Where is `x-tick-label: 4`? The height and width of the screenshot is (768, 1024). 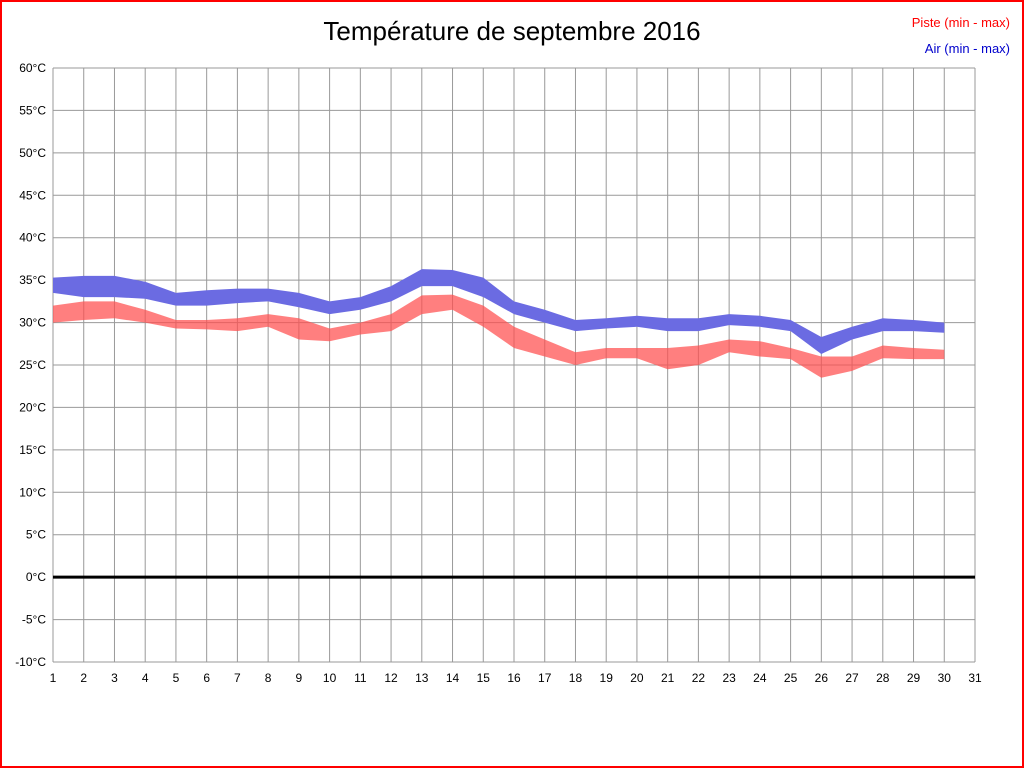
x-tick-label: 4 is located at coordinates (145, 678).